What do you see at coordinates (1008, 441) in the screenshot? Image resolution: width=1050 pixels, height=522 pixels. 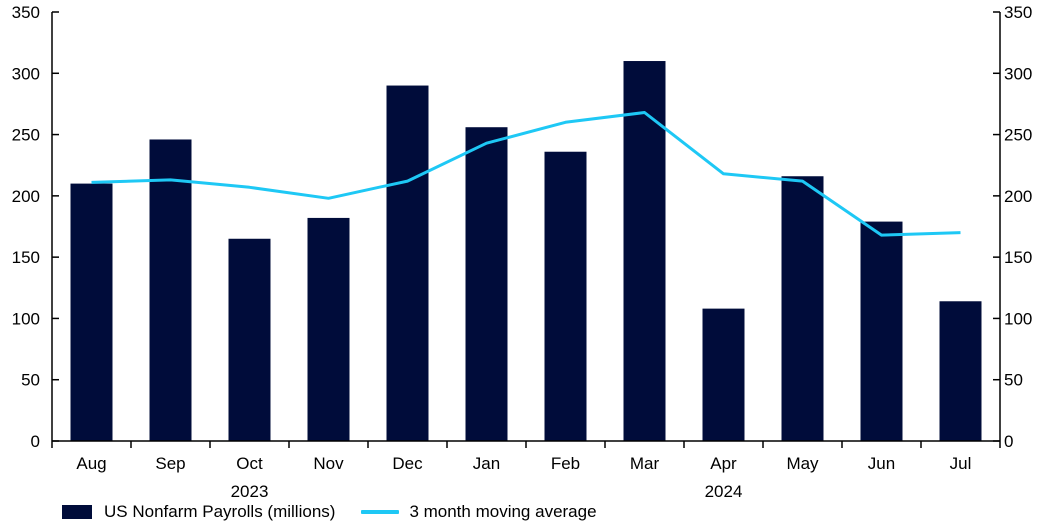 I see `y-tick-label-right: 0` at bounding box center [1008, 441].